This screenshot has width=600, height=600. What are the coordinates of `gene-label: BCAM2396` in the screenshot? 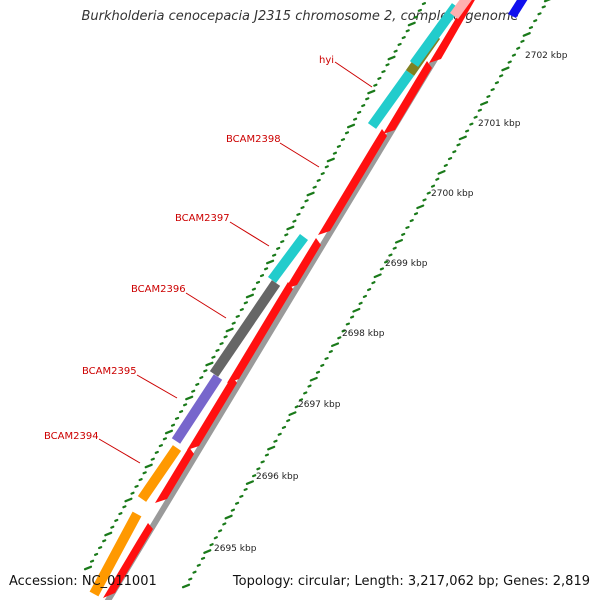 It's located at (158, 289).